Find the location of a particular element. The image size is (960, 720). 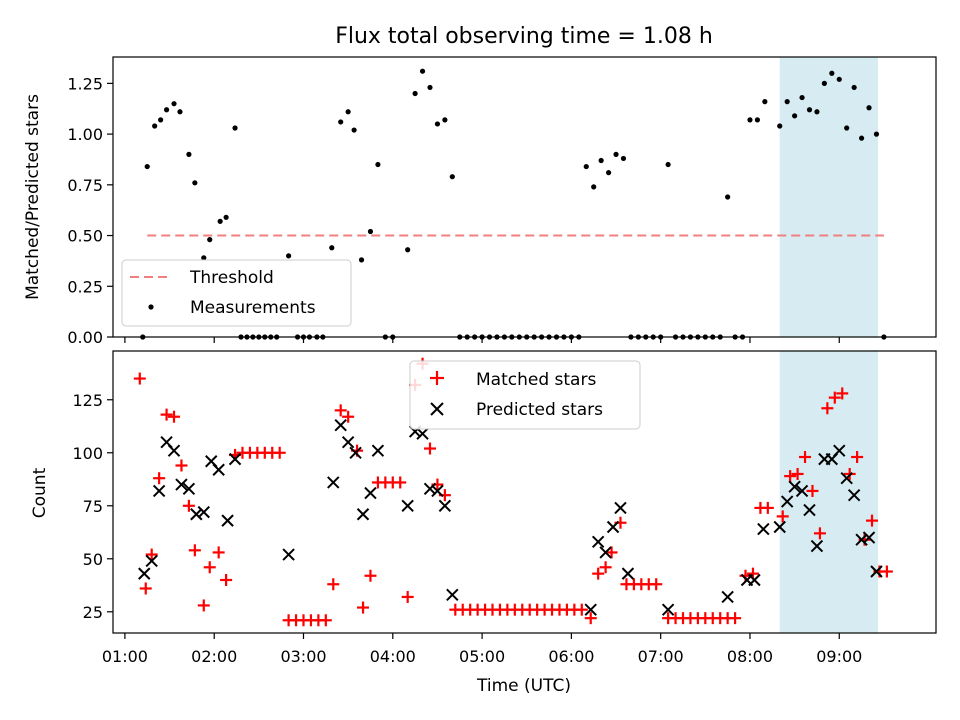

top-y-tick-label: 0.50 is located at coordinates (85, 236).